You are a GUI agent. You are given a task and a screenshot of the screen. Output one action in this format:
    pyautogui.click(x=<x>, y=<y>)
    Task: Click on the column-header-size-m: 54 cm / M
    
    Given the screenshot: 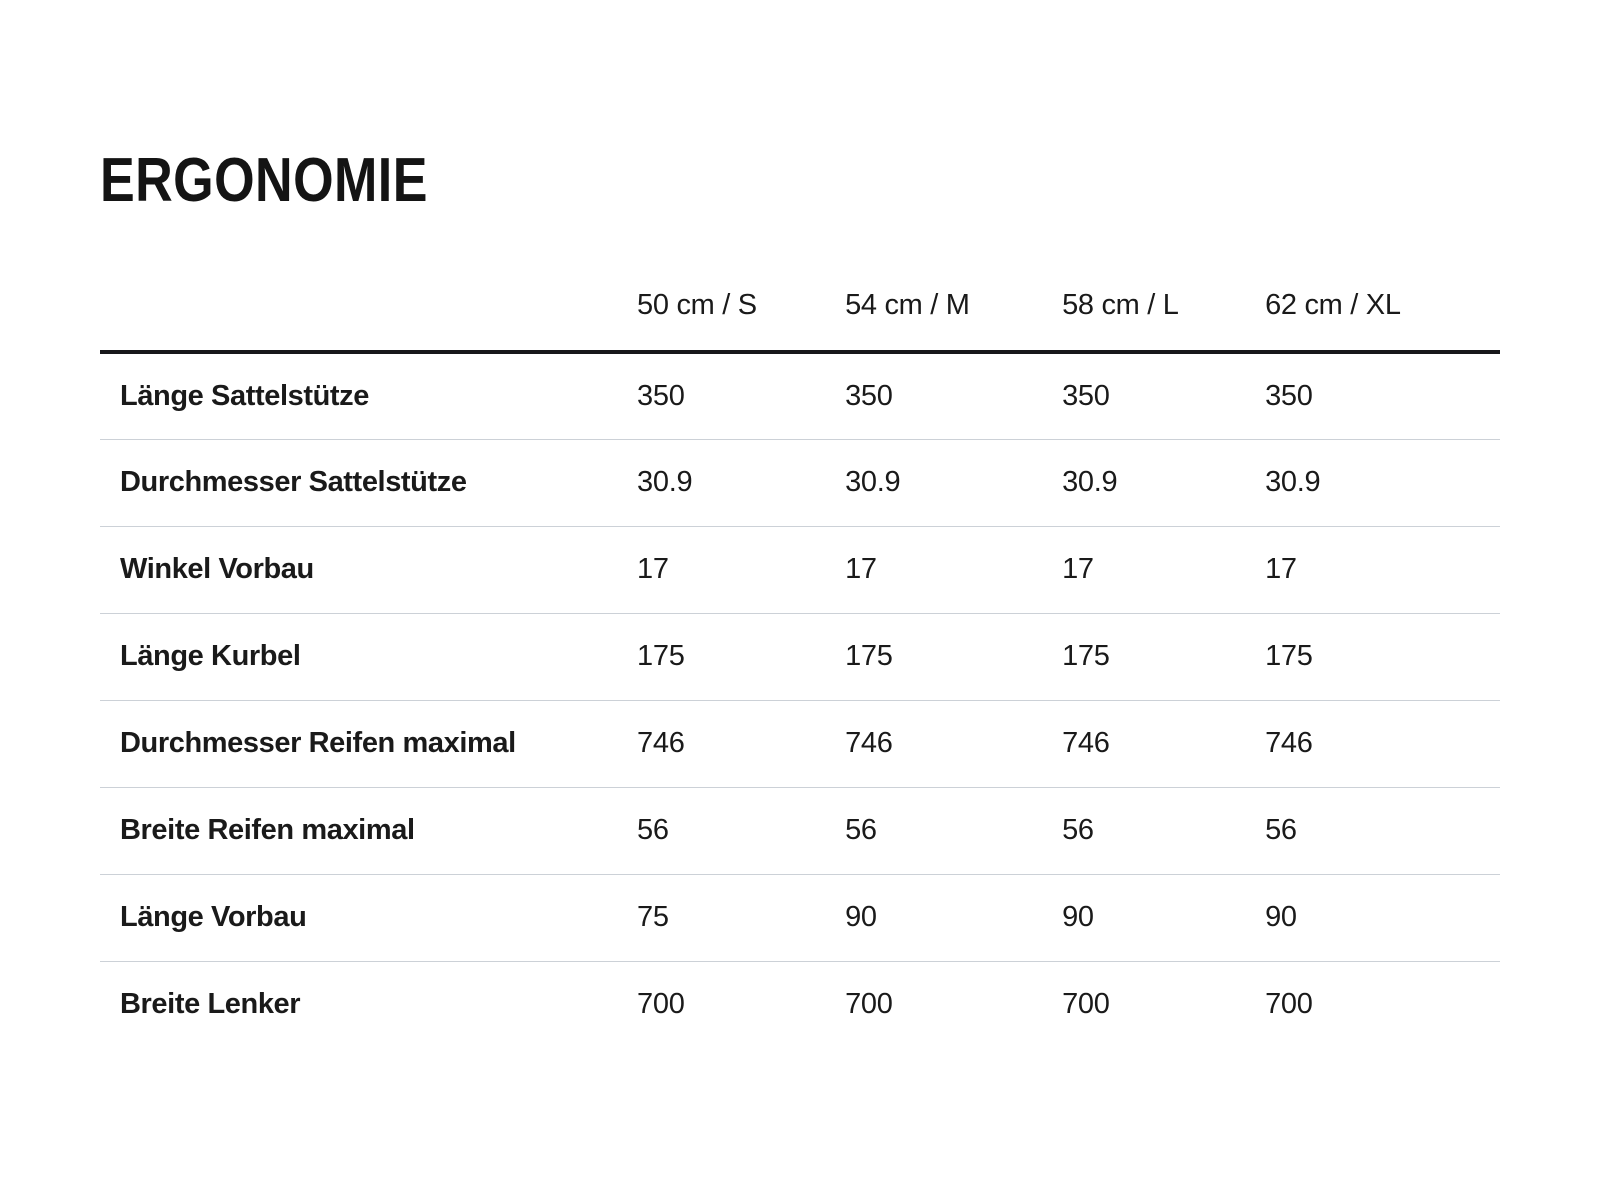 What is the action you would take?
    pyautogui.click(x=954, y=322)
    